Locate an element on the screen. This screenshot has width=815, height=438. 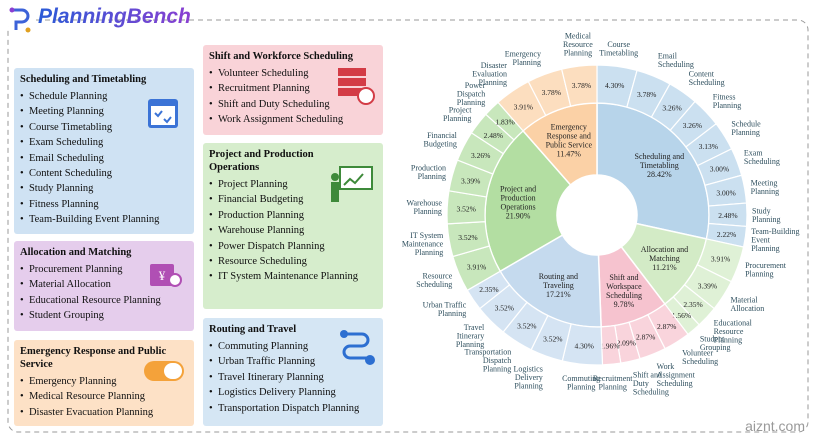
leaf-label: Shift and Duty Scheduling is located at coordinates (651, 384).